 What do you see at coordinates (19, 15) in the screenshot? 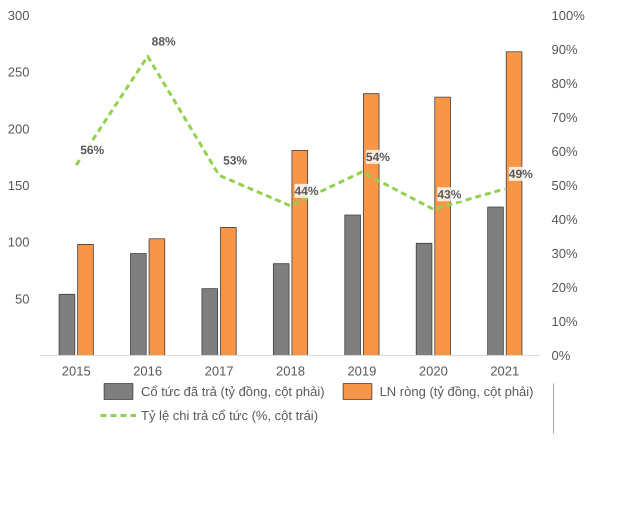
I see `y-tick-label: 300` at bounding box center [19, 15].